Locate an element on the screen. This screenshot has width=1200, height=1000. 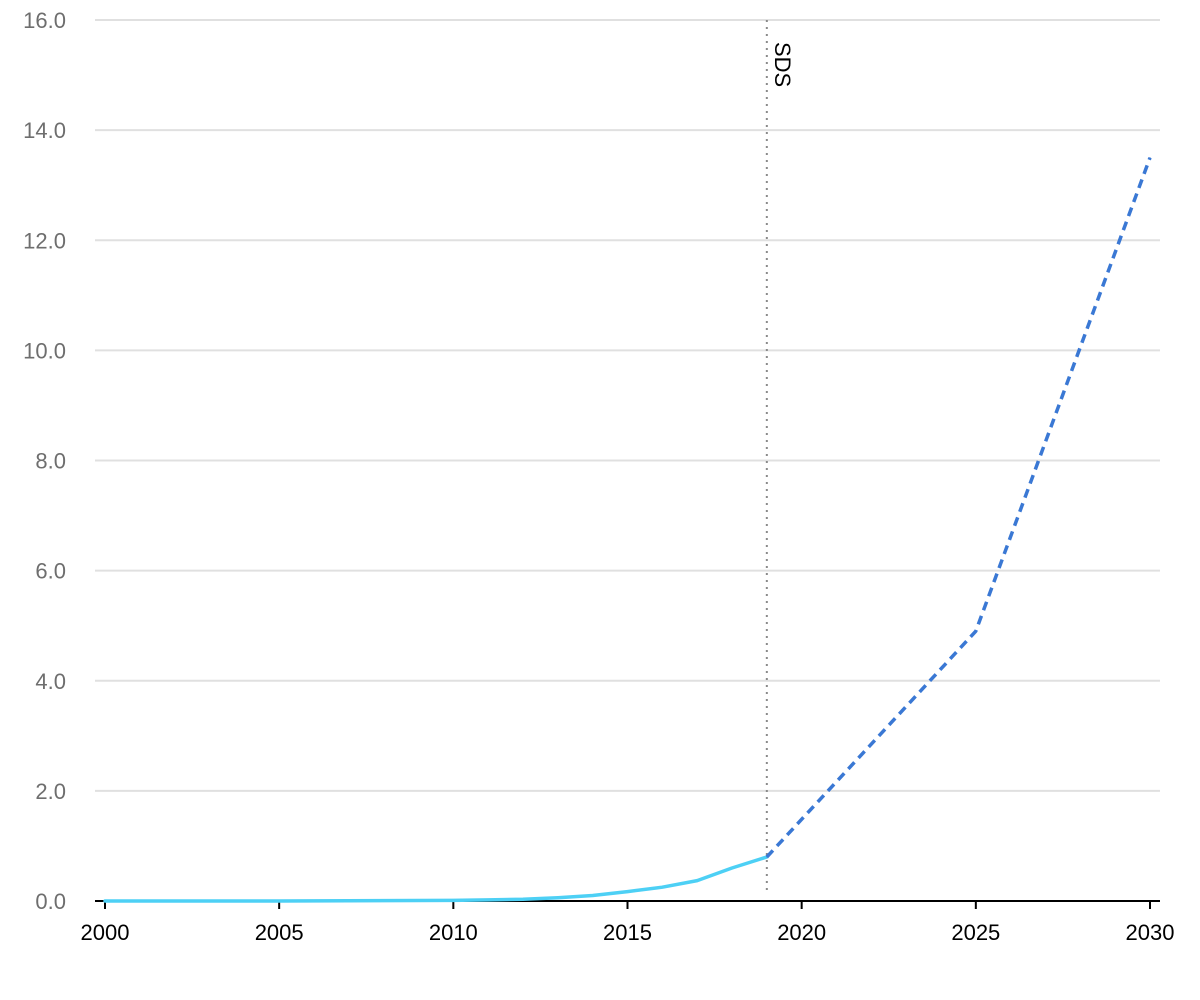
y-tick-label: 14.0 is located at coordinates (44, 130).